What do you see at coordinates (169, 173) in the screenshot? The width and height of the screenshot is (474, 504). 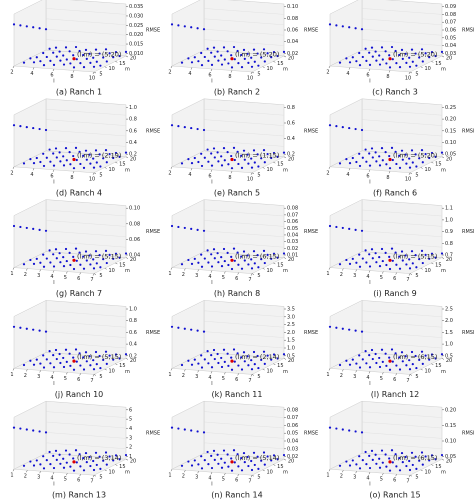 I see `x-tick-label: 2` at bounding box center [169, 173].